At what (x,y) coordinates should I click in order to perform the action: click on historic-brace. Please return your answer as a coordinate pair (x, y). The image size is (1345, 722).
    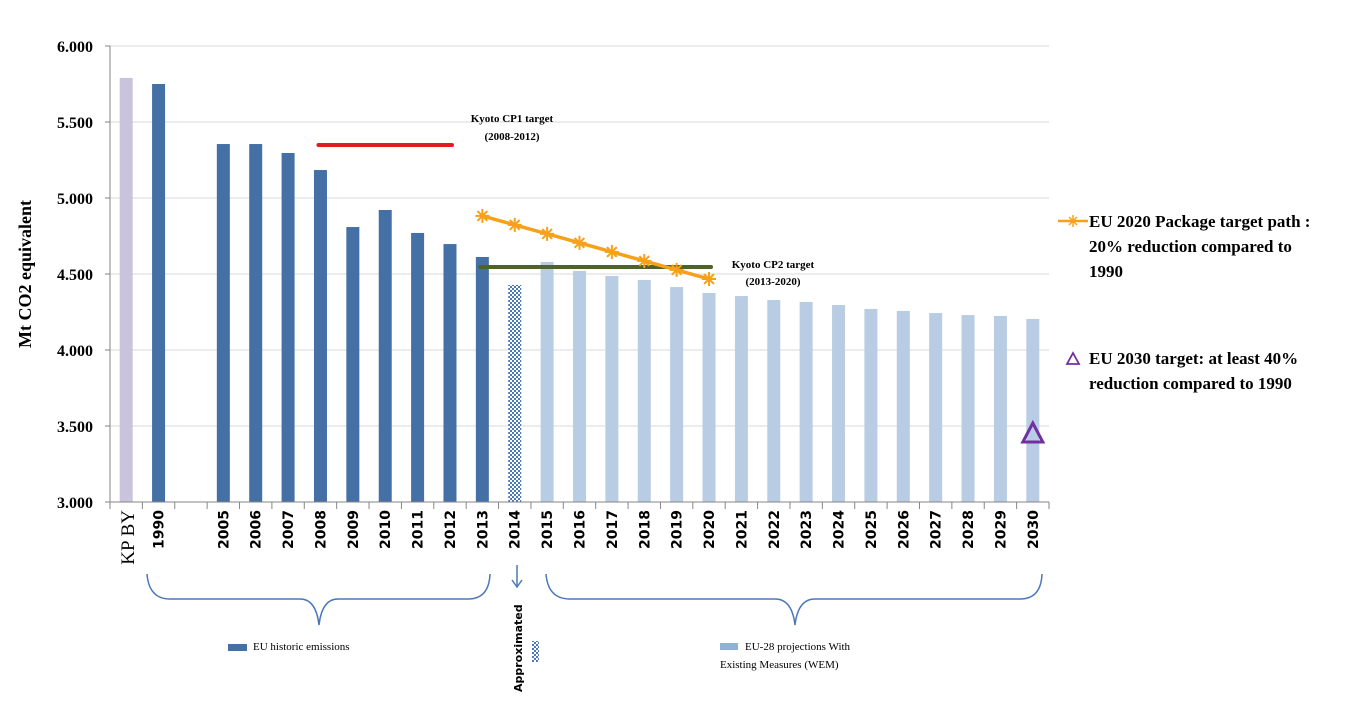
    Looking at the image, I should click on (318, 599).